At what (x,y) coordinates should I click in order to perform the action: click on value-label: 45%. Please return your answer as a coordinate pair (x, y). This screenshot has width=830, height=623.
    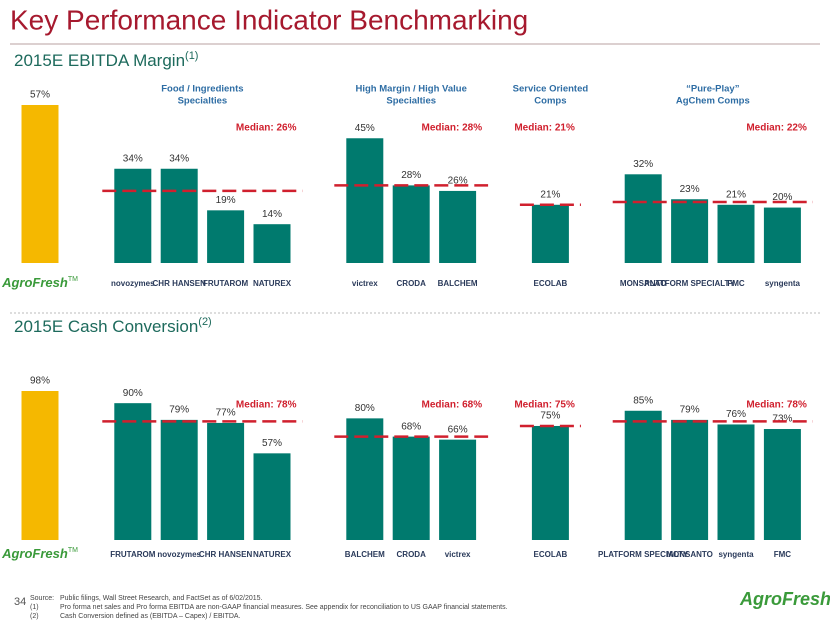
    Looking at the image, I should click on (365, 128).